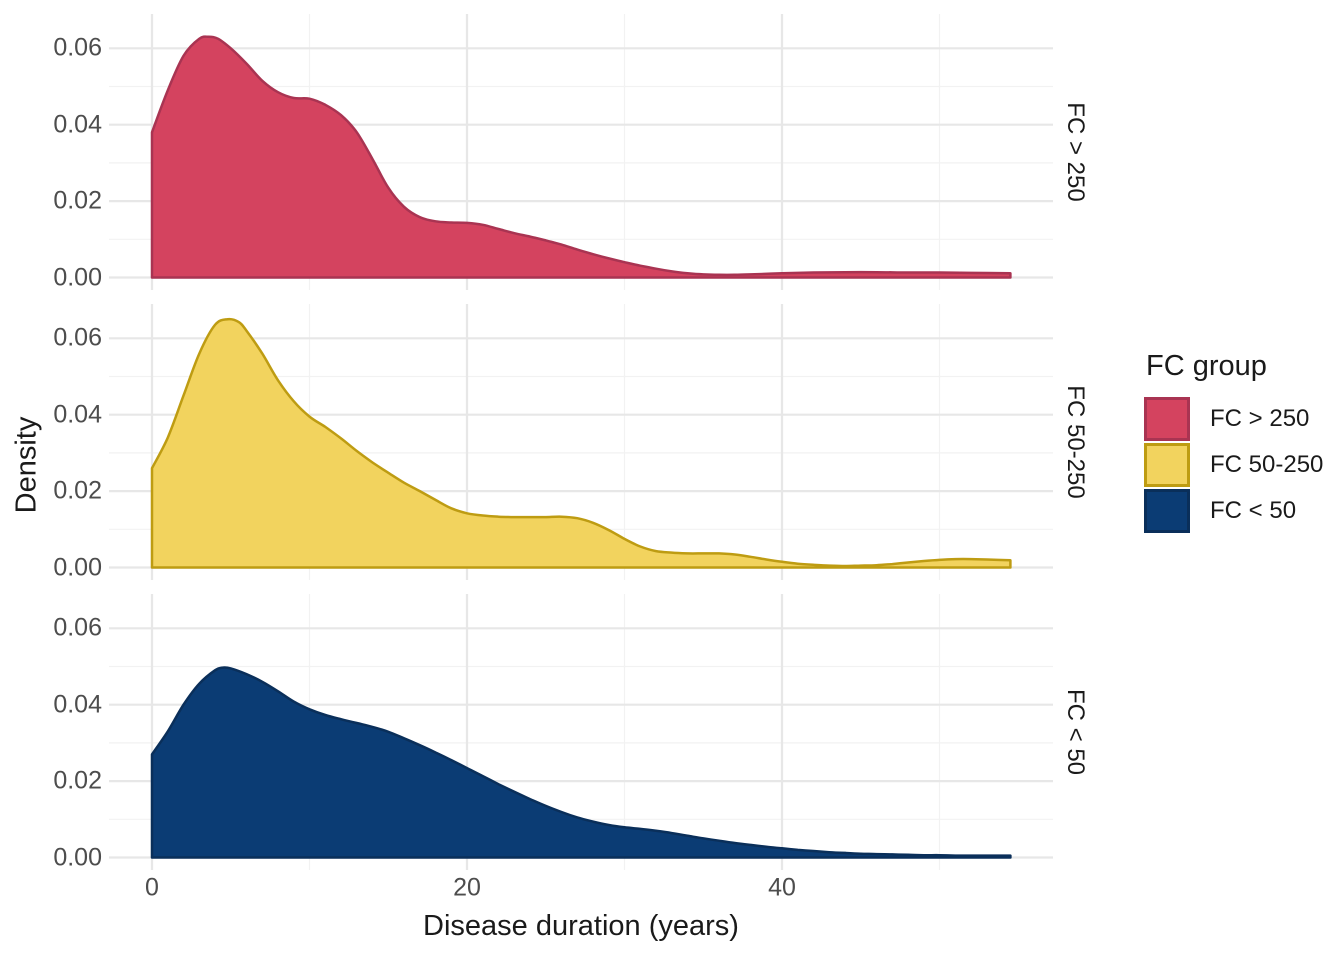 This screenshot has height=960, width=1344. Describe the element at coordinates (1260, 418) in the screenshot. I see `legend-entry-label: FC > 250` at that location.